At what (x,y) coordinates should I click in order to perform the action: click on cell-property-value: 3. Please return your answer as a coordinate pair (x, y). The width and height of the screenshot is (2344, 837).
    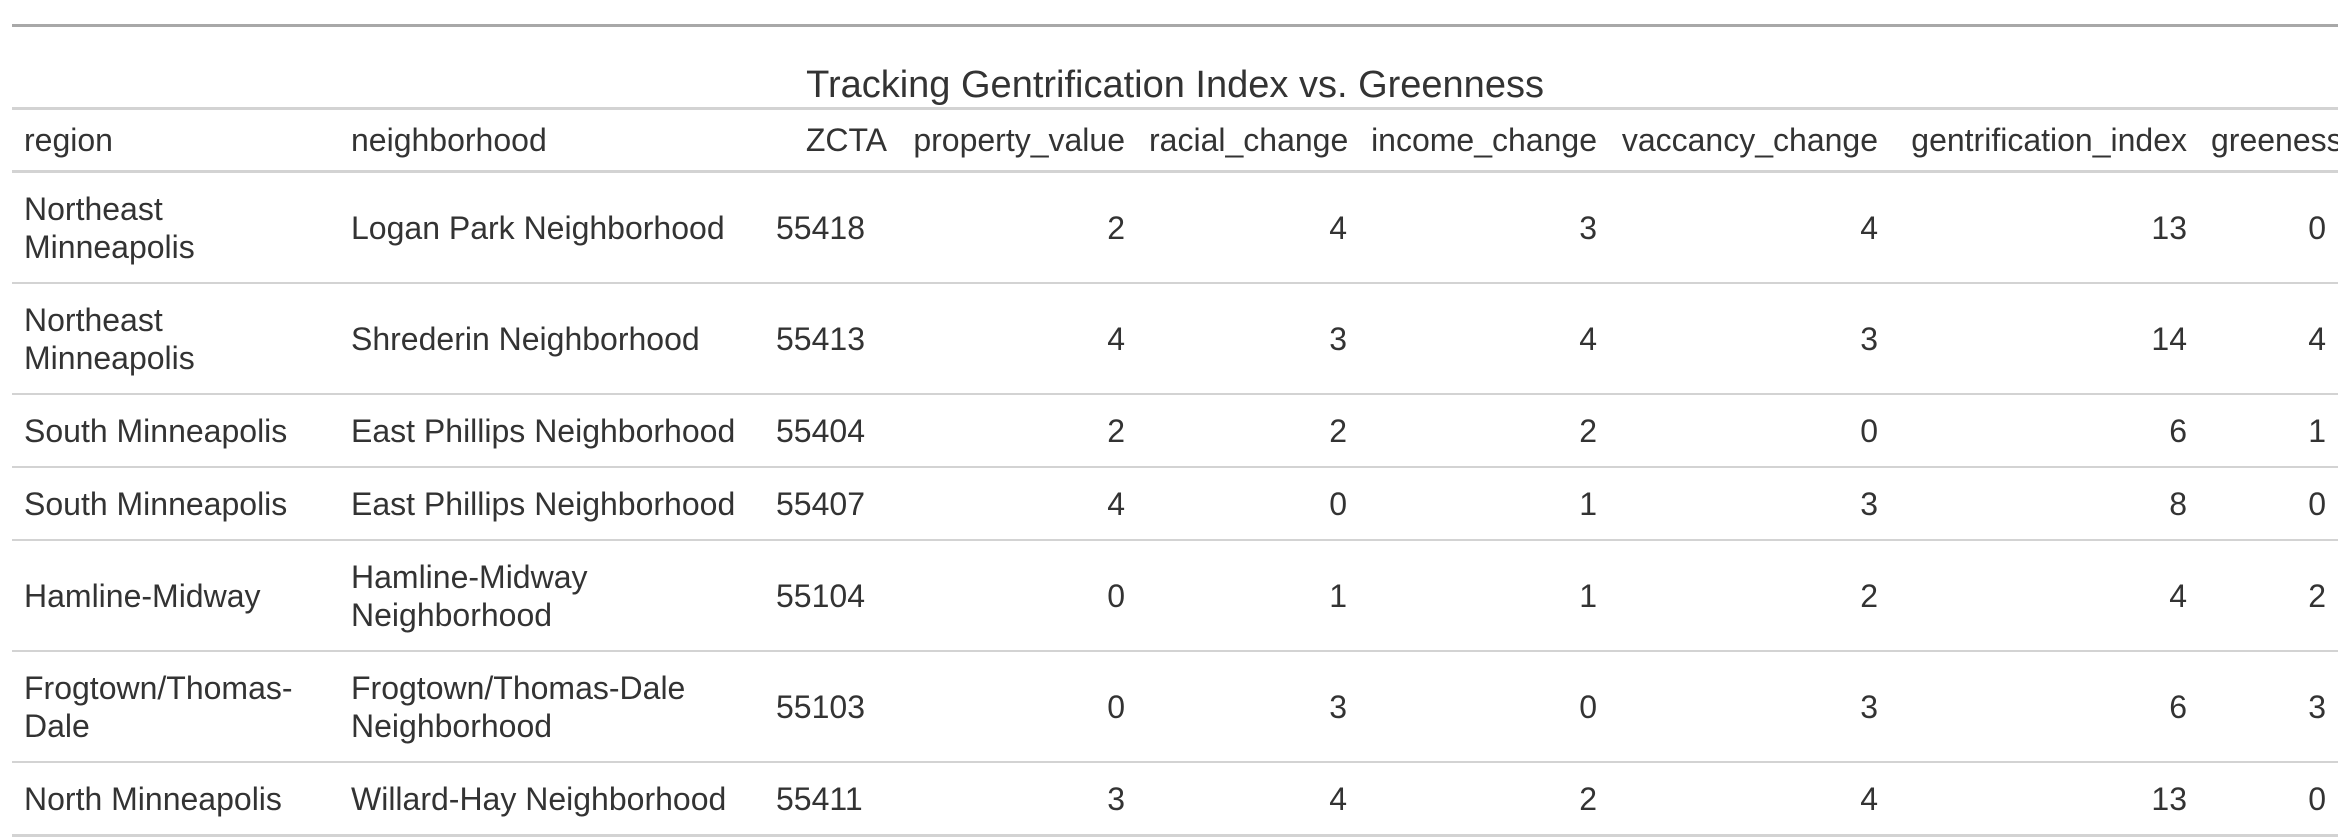
    Looking at the image, I should click on (1018, 798).